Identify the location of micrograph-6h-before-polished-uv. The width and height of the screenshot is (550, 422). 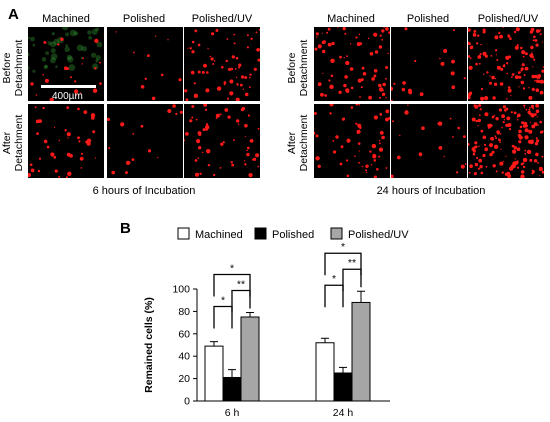
(222, 64).